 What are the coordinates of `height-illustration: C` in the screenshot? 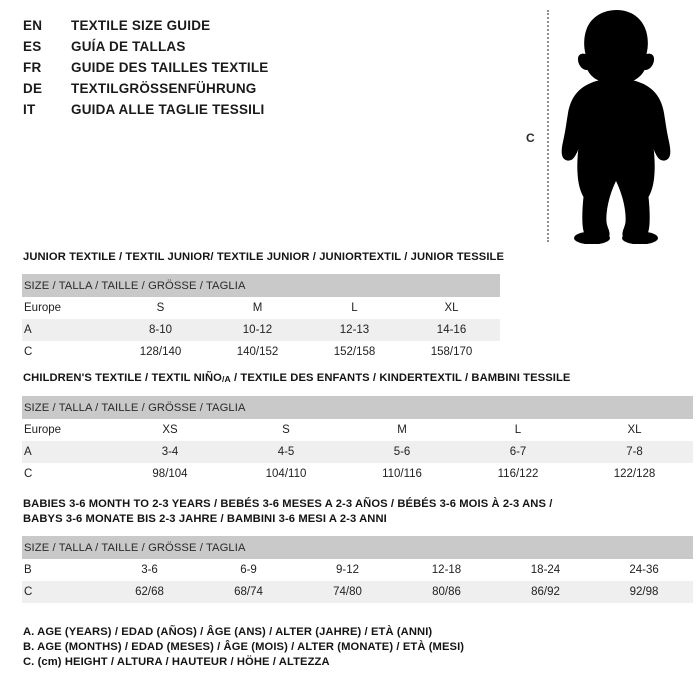 It's located at (600, 125).